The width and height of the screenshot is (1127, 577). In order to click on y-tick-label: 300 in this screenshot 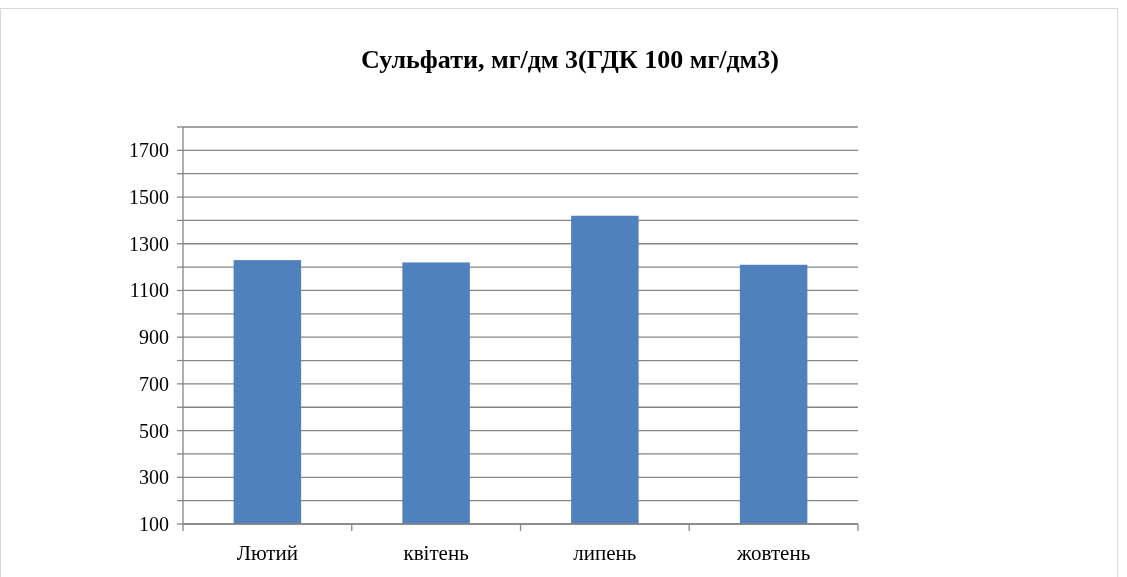, I will do `click(154, 477)`.